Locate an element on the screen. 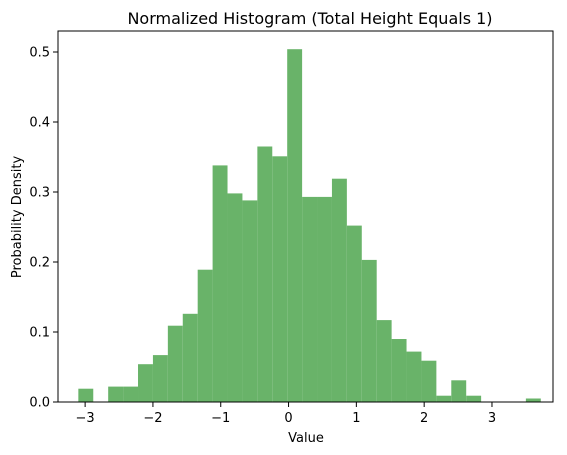 This screenshot has width=567, height=455. y-tick-label: 0.3 is located at coordinates (39, 193).